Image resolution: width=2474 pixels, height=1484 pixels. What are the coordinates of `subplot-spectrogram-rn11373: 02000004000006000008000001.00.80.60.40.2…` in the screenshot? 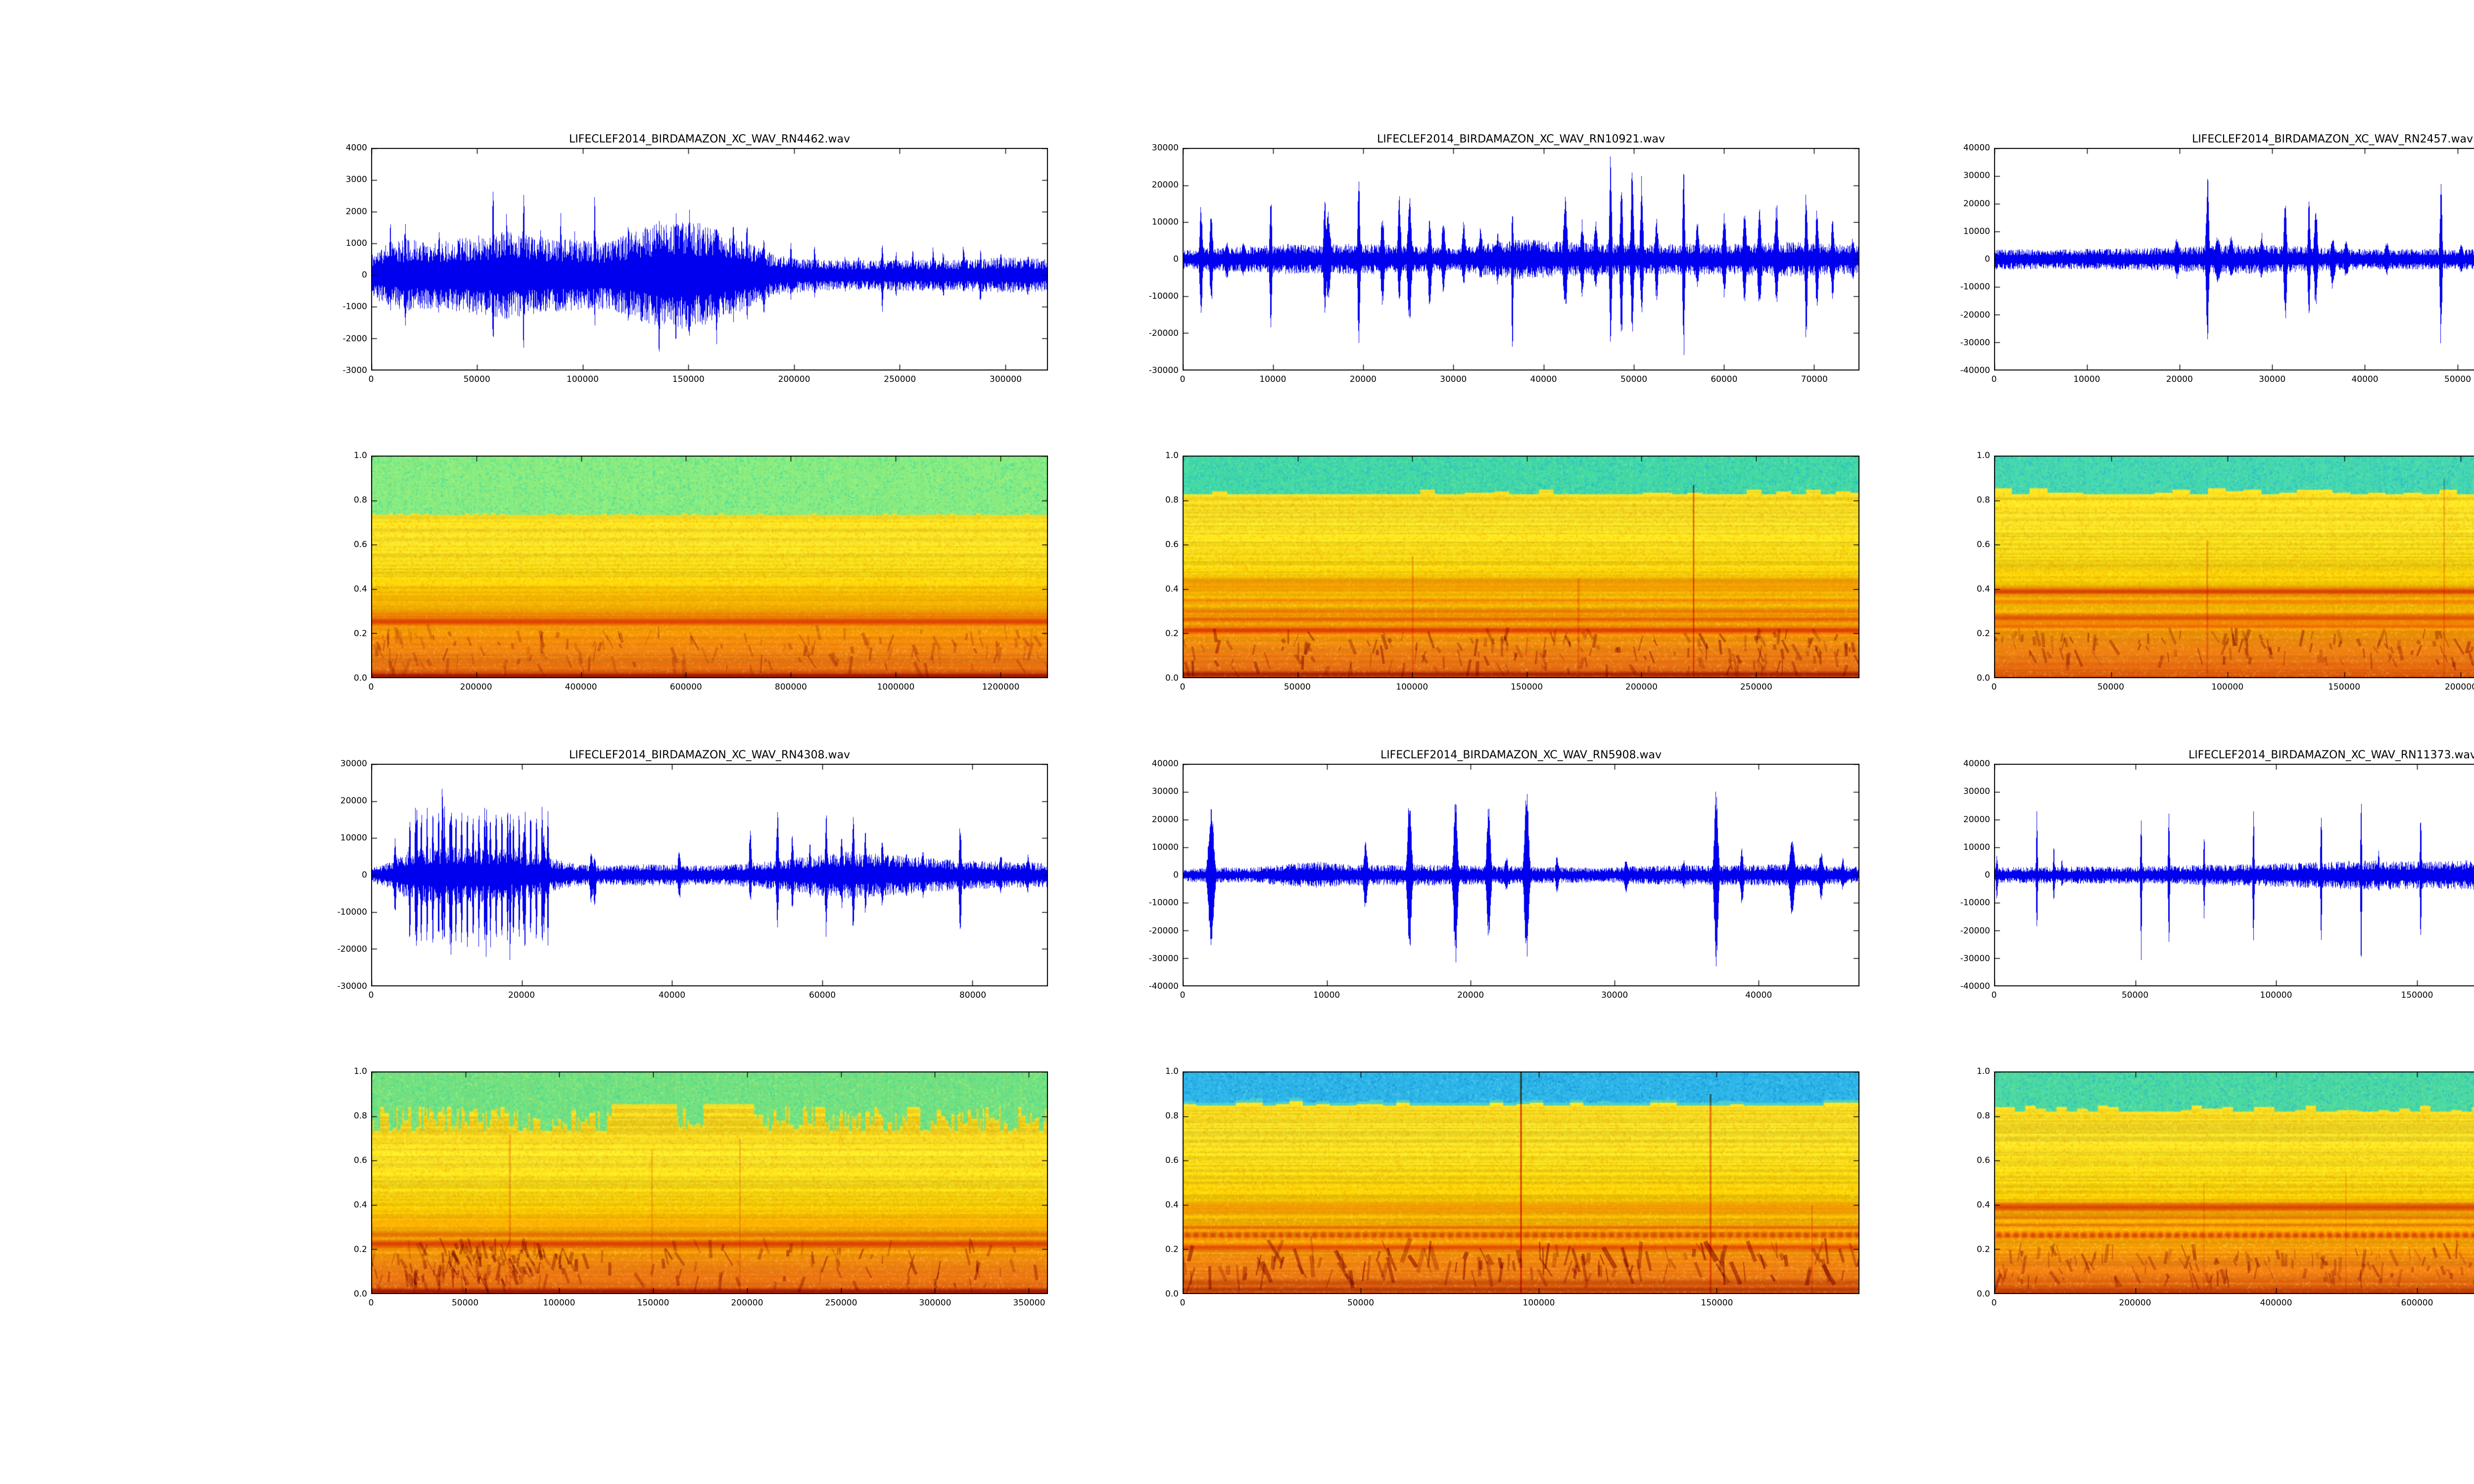 It's located at (2225, 1187).